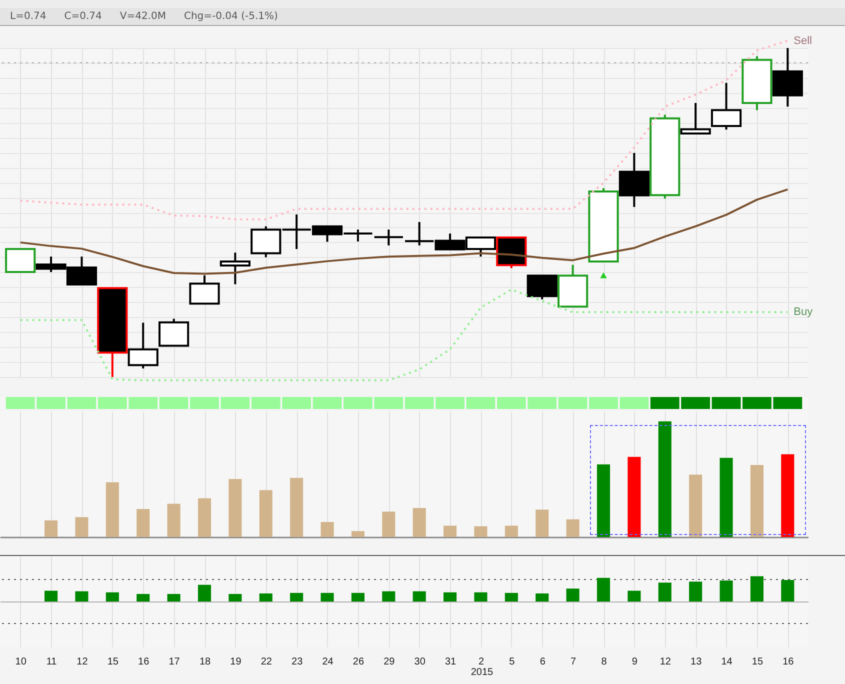 The height and width of the screenshot is (684, 845). Describe the element at coordinates (573, 662) in the screenshot. I see `x-tick-label: 7` at that location.